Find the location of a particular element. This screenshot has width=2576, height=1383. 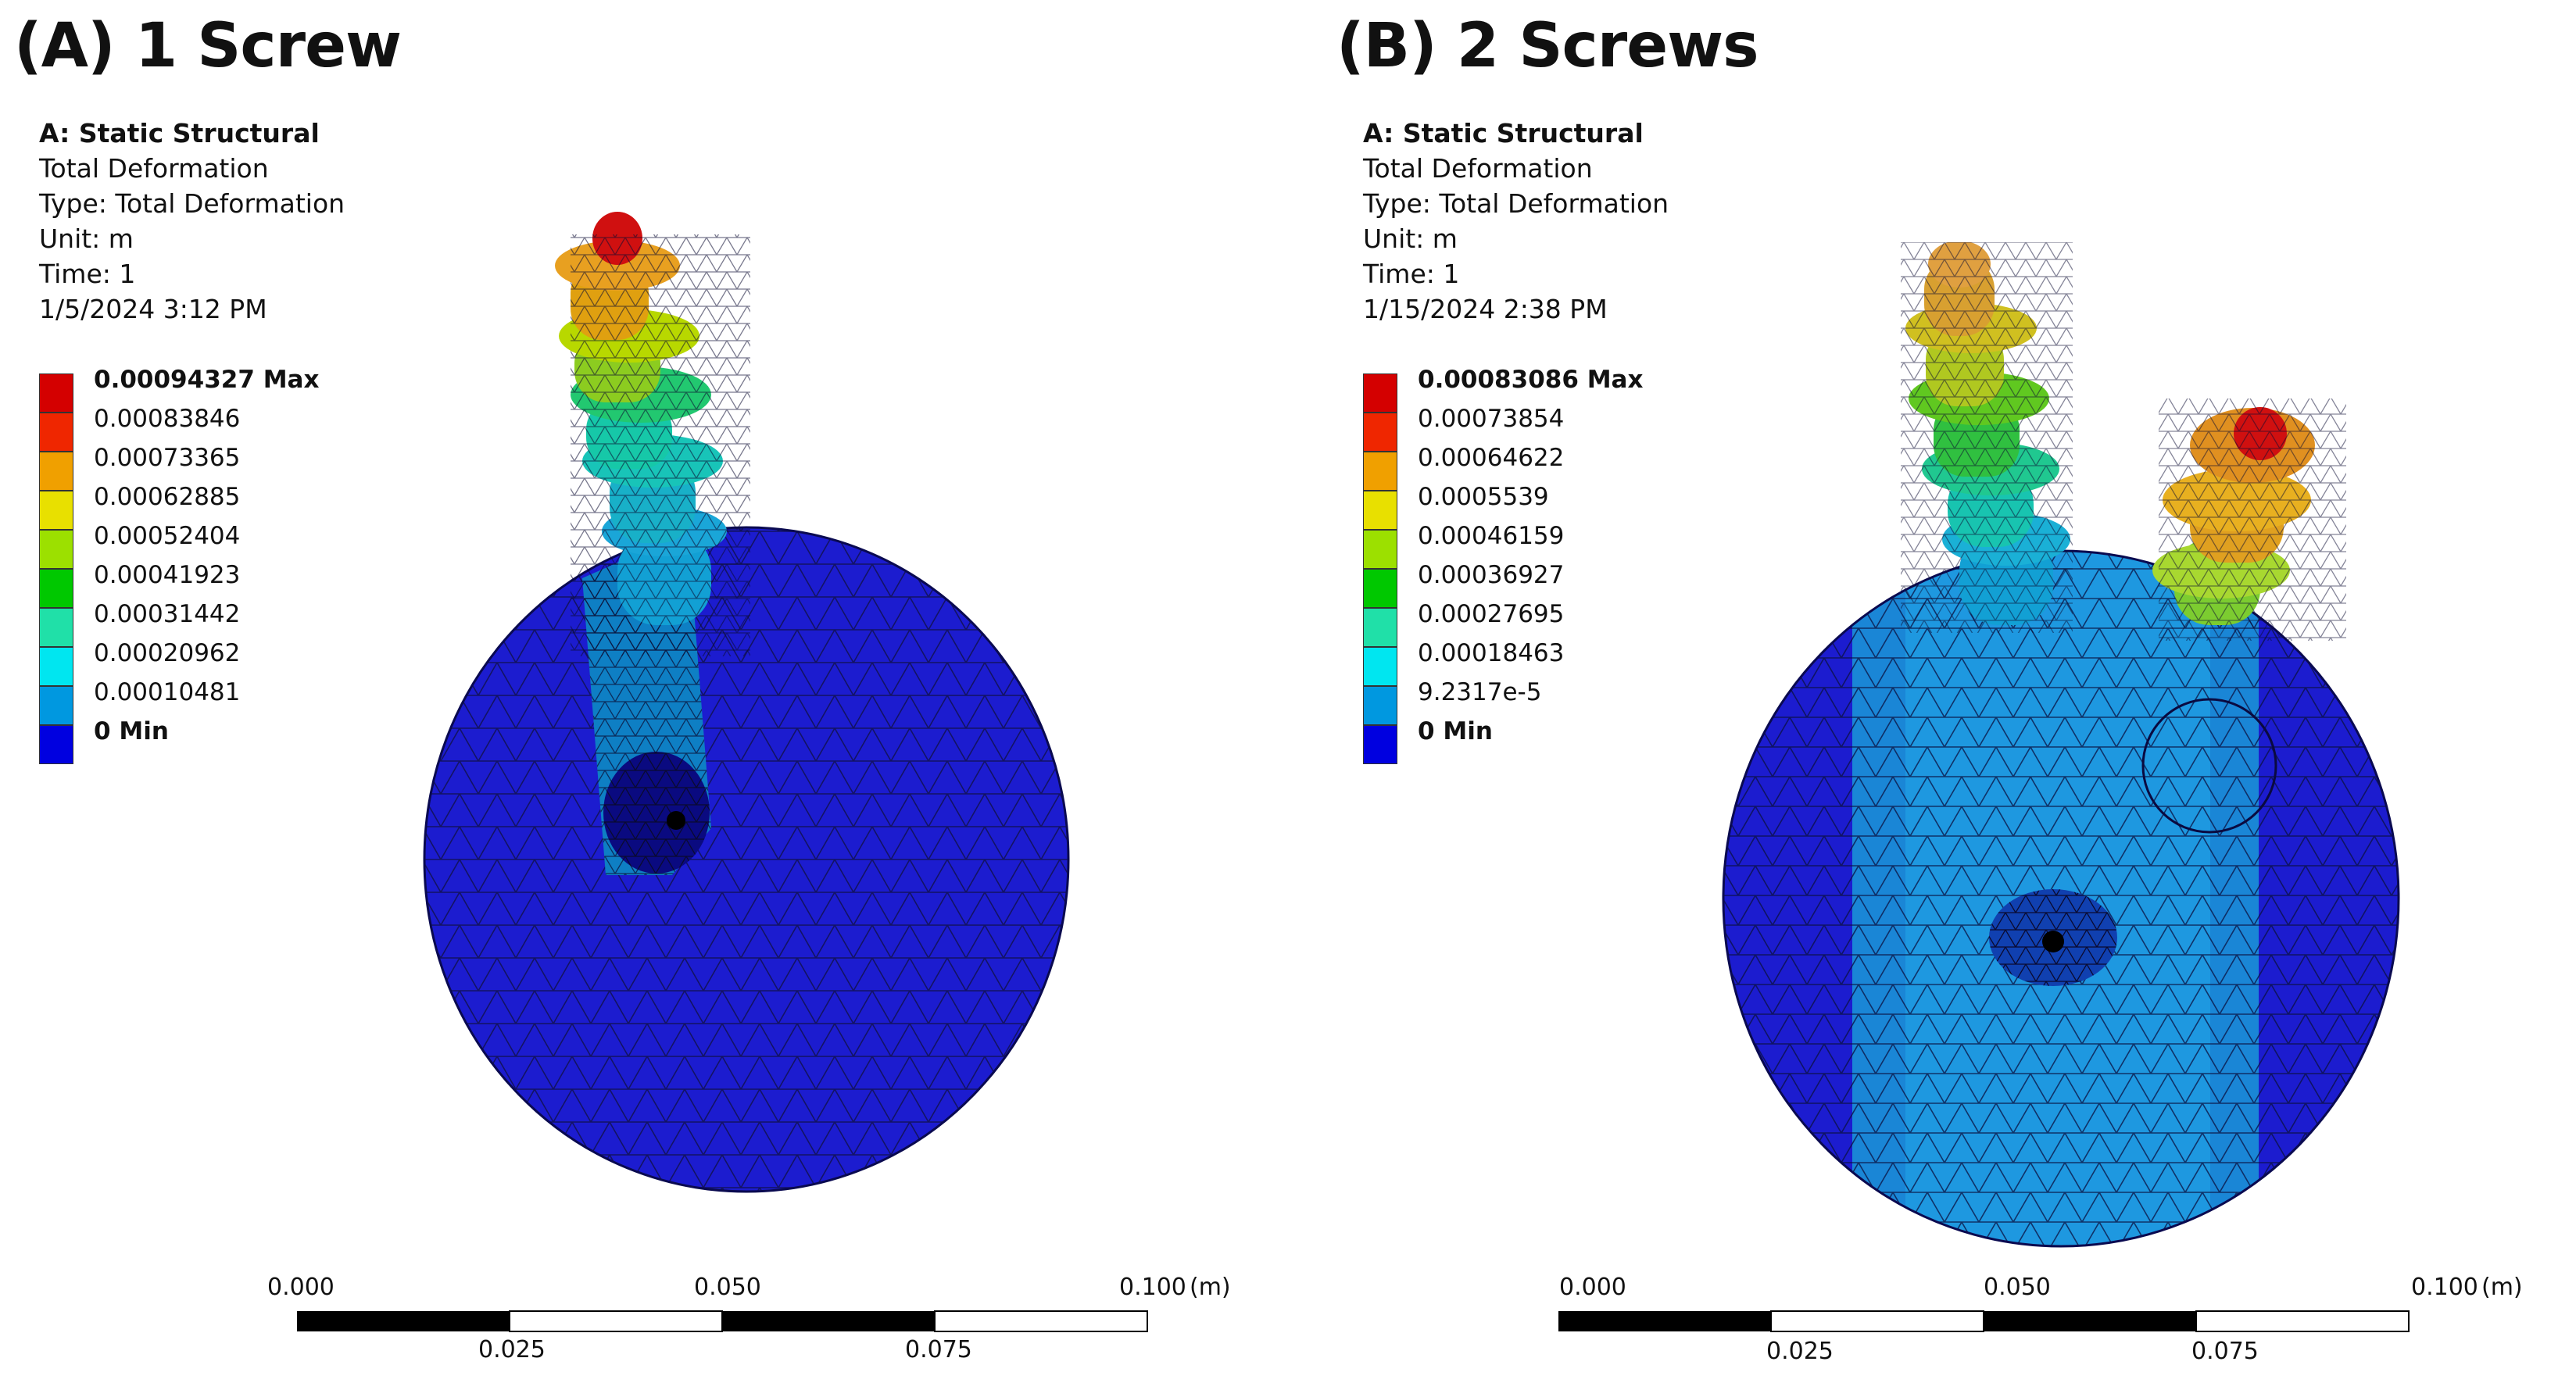

legend-label: 0.00073365 is located at coordinates (167, 458).